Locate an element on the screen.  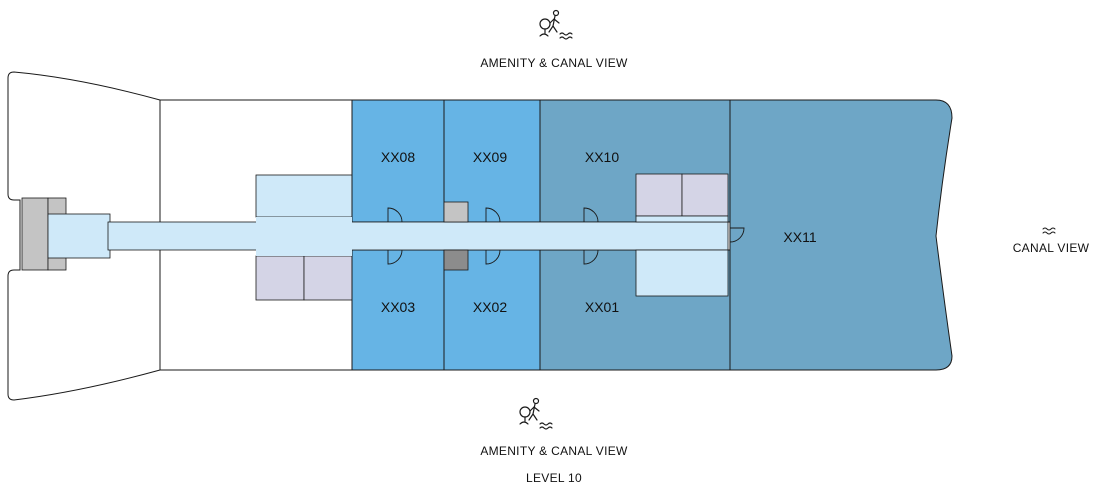
water-waves-icon is located at coordinates (1049, 231).